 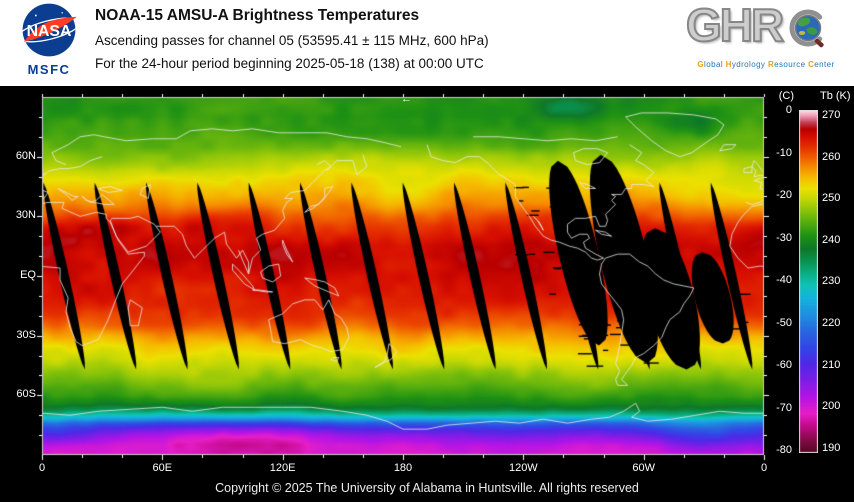 I want to click on ghrc-tagline: Global Hydrology Resource Center, so click(x=766, y=64).